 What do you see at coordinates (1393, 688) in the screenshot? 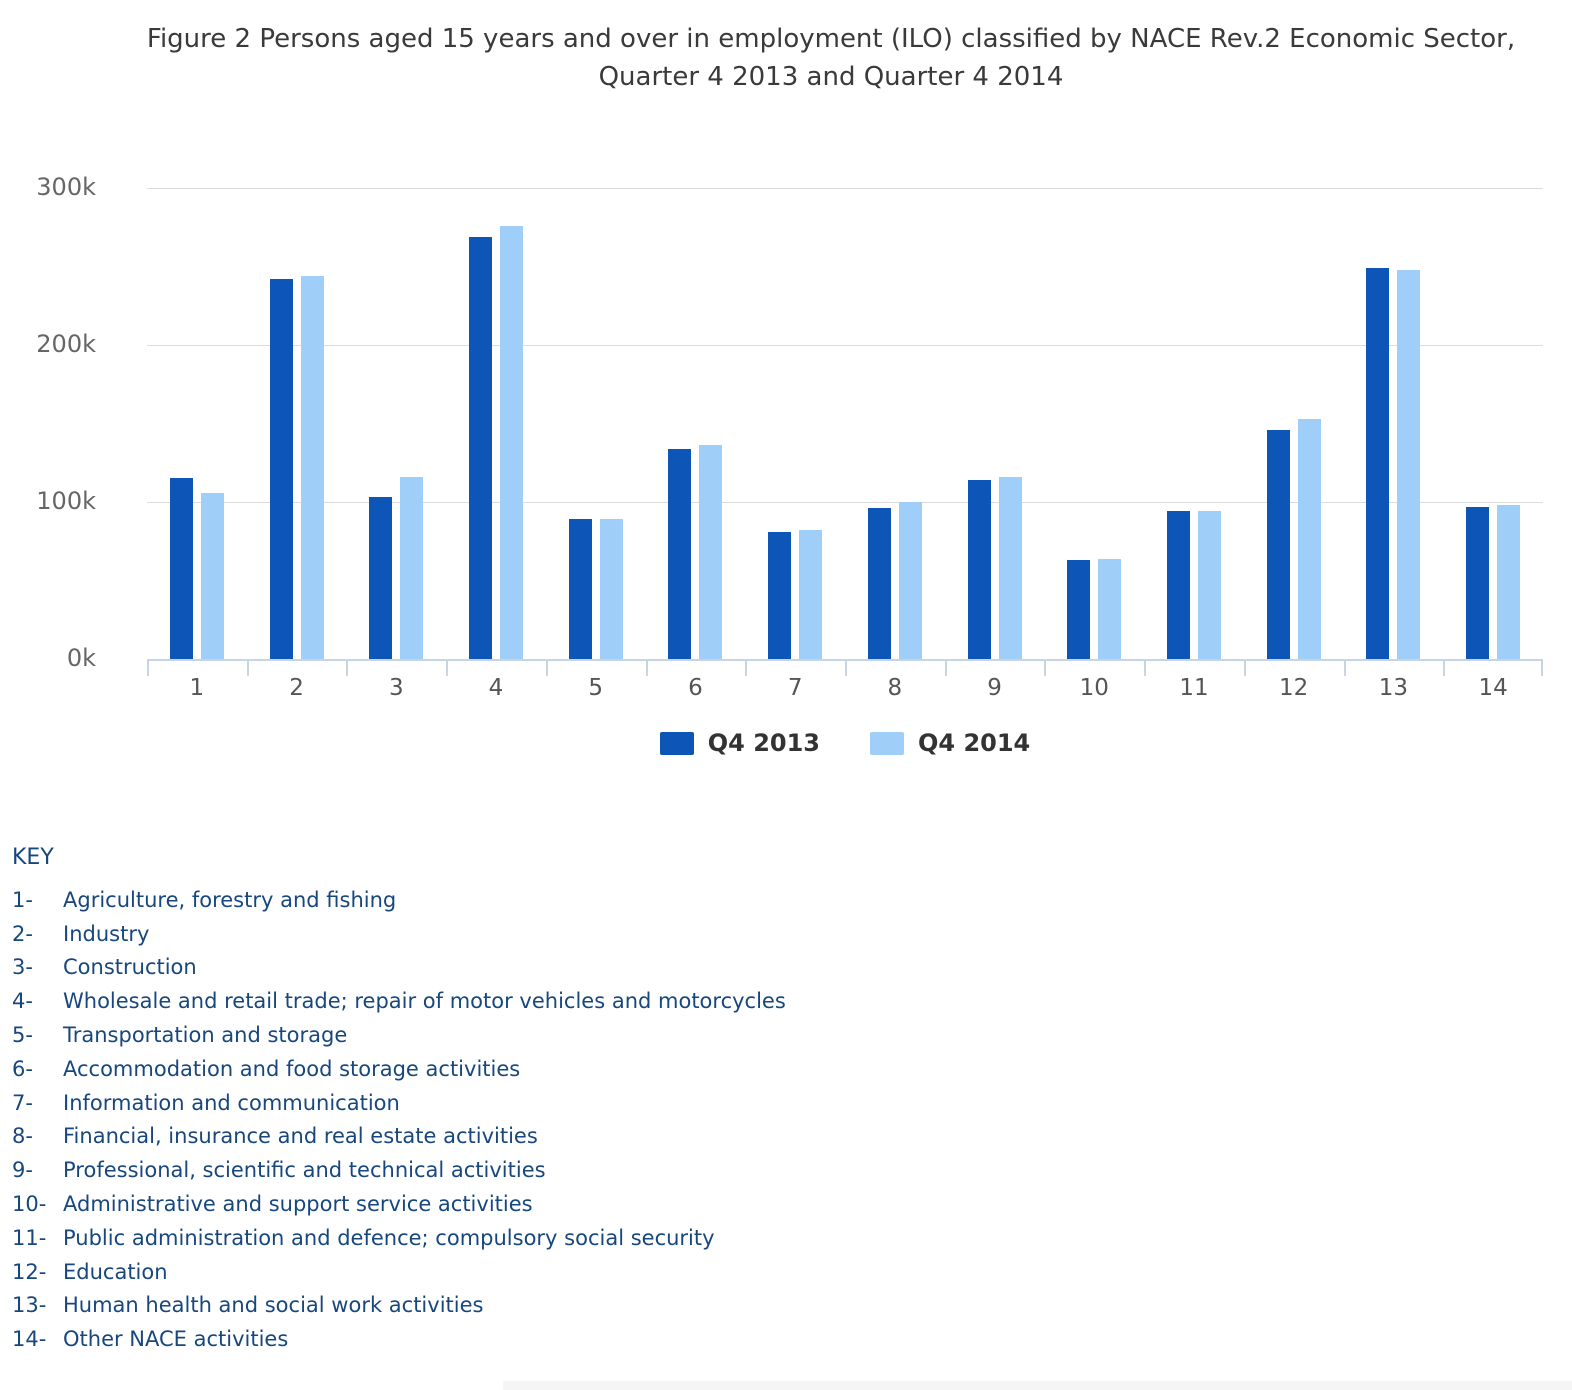
I see `x-axis-label-13: 13` at bounding box center [1393, 688].